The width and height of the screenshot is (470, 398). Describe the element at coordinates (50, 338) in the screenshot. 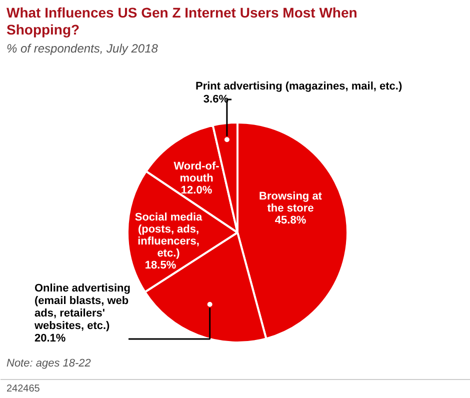

I see `data-label: 20.1%` at that location.